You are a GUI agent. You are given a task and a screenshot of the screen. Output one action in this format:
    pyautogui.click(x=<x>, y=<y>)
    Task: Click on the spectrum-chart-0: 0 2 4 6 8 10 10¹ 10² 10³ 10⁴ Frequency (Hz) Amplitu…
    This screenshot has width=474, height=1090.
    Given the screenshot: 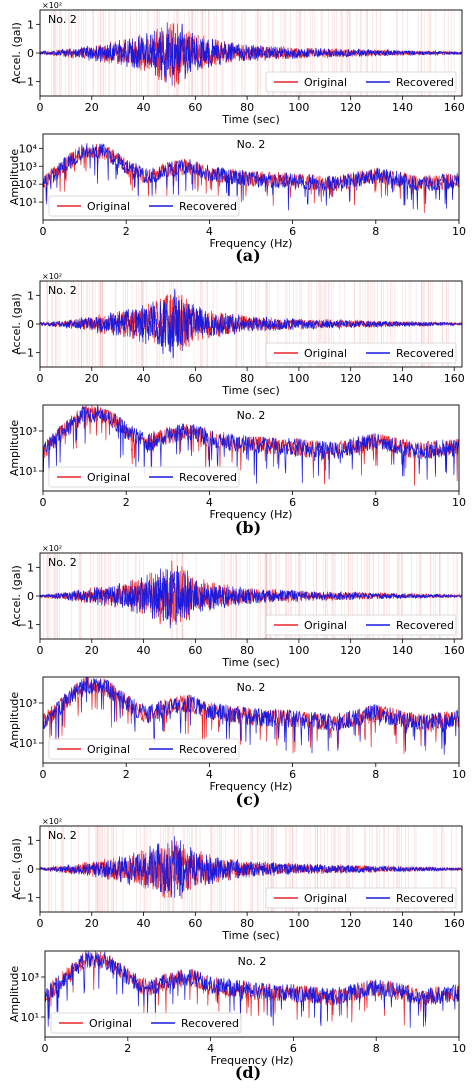 What is the action you would take?
    pyautogui.click(x=237, y=191)
    